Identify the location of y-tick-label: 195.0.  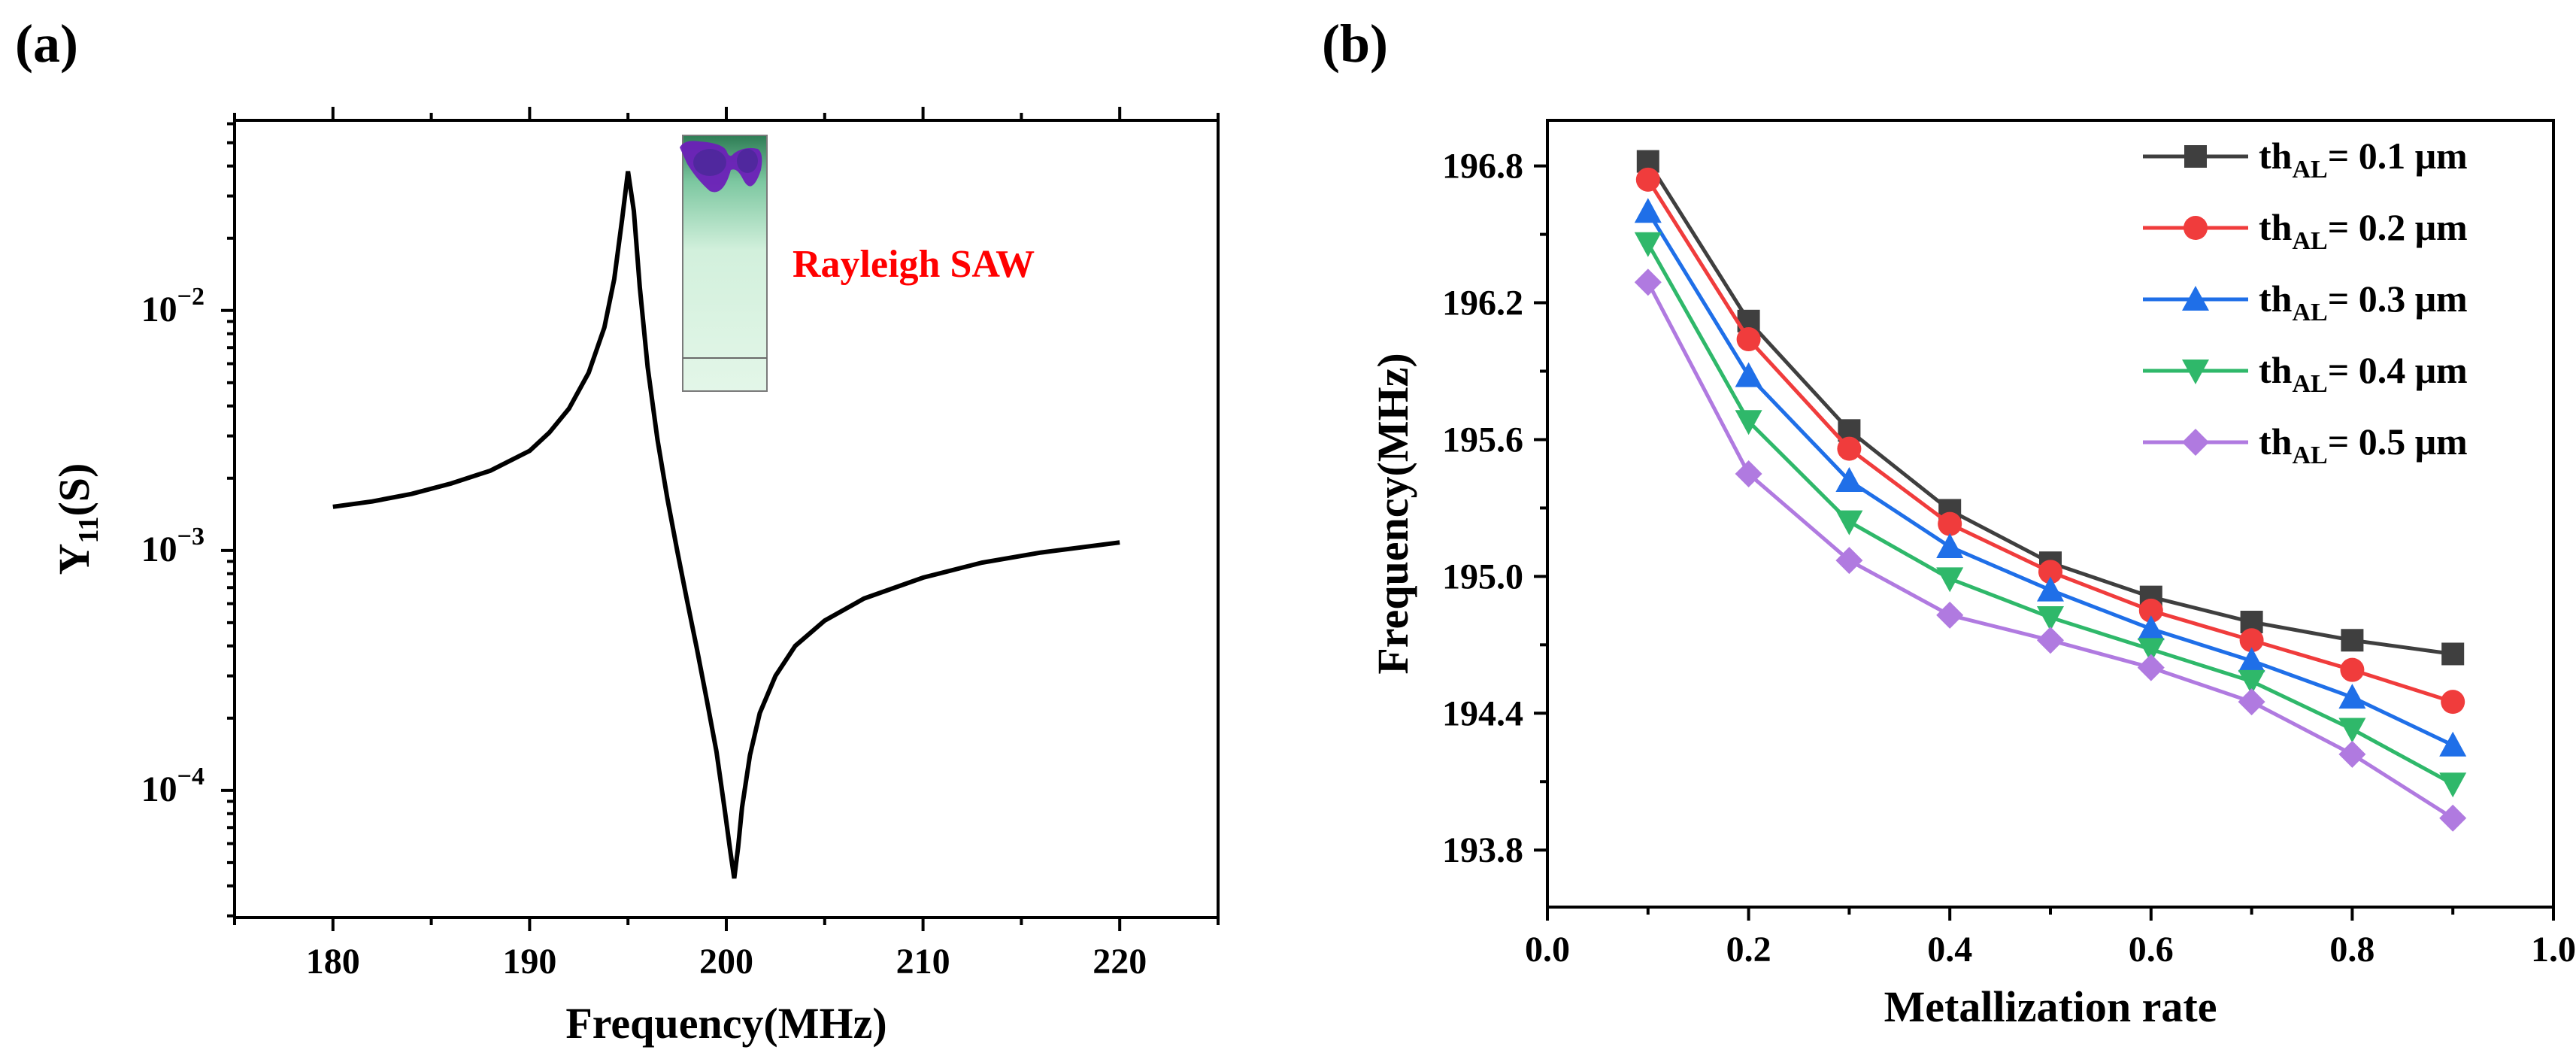
(1482, 576).